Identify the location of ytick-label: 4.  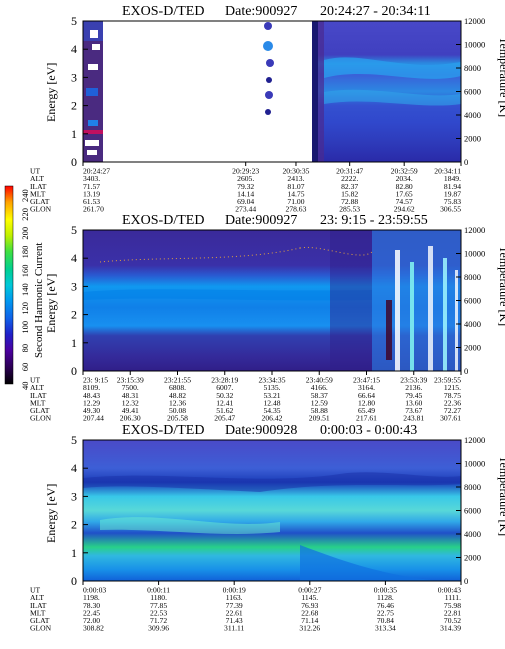
(74, 468).